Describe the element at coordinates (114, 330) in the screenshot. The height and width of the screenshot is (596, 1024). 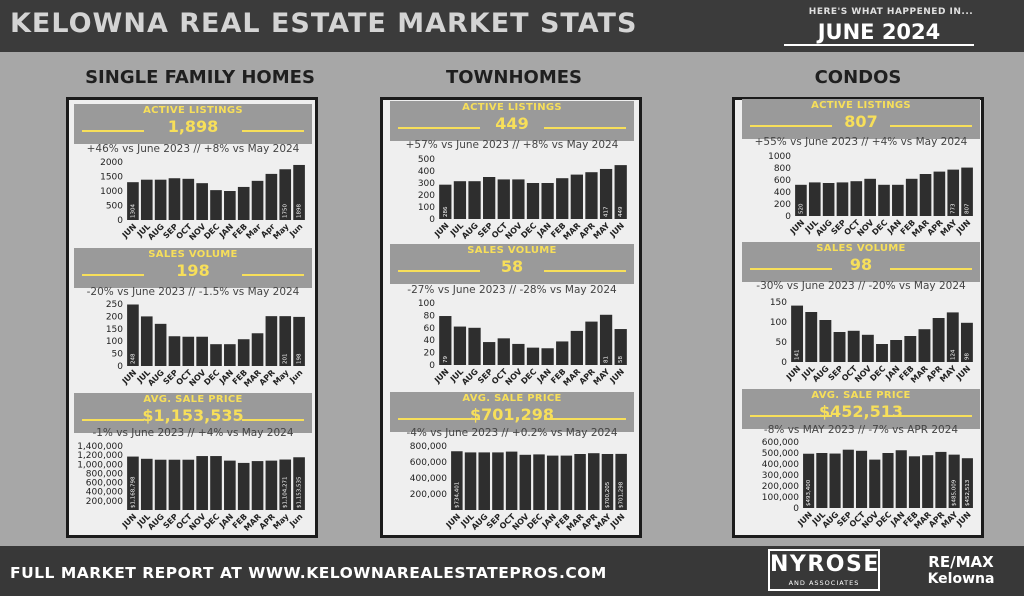
I see `y-tick-label: 150` at that location.